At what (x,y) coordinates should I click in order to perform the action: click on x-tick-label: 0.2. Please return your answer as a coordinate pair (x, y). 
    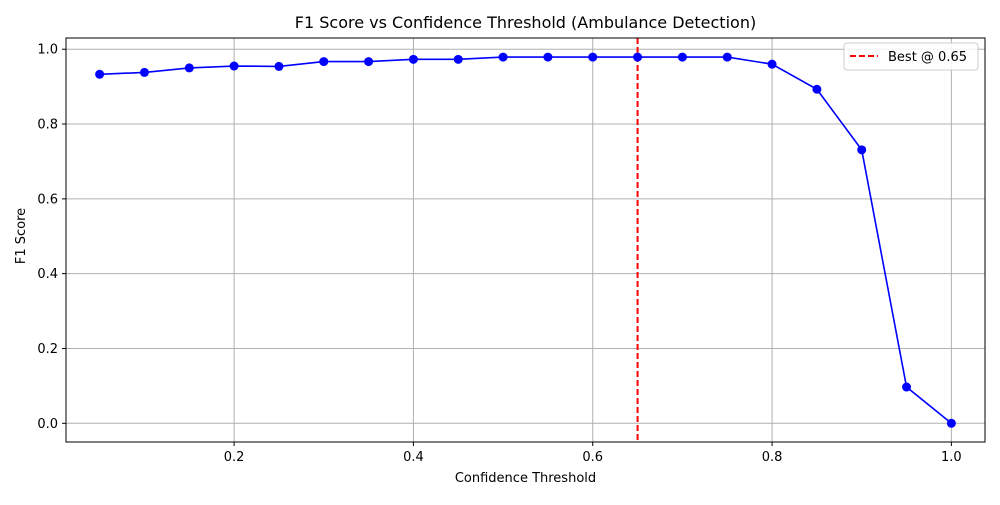
    Looking at the image, I should click on (234, 457).